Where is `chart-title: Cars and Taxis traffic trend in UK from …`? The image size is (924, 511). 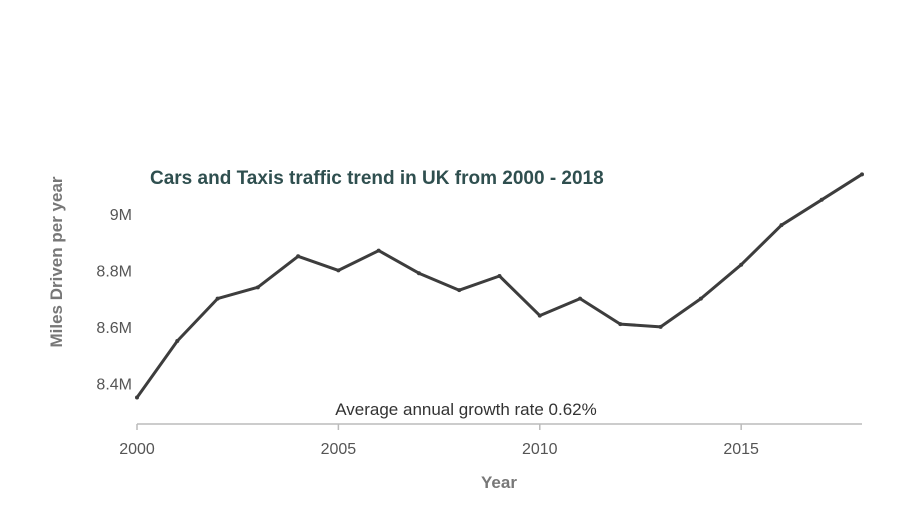
chart-title: Cars and Taxis traffic trend in UK from … is located at coordinates (377, 178).